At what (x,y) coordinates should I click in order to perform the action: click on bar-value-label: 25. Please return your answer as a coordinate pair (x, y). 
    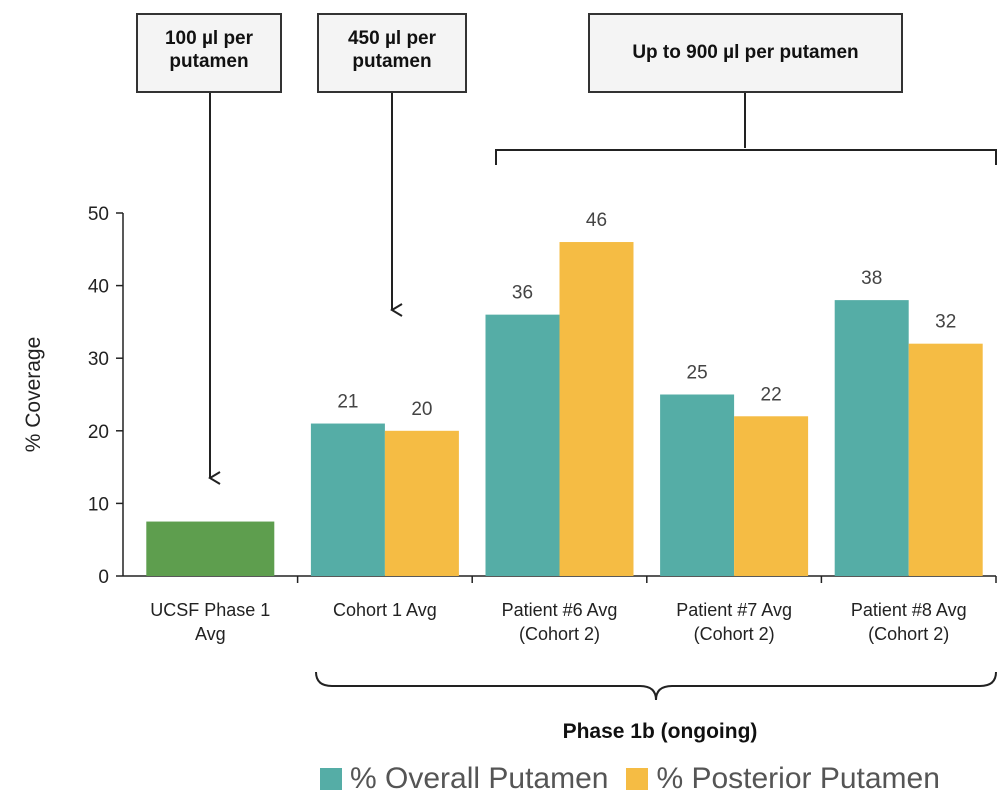
    Looking at the image, I should click on (697, 373).